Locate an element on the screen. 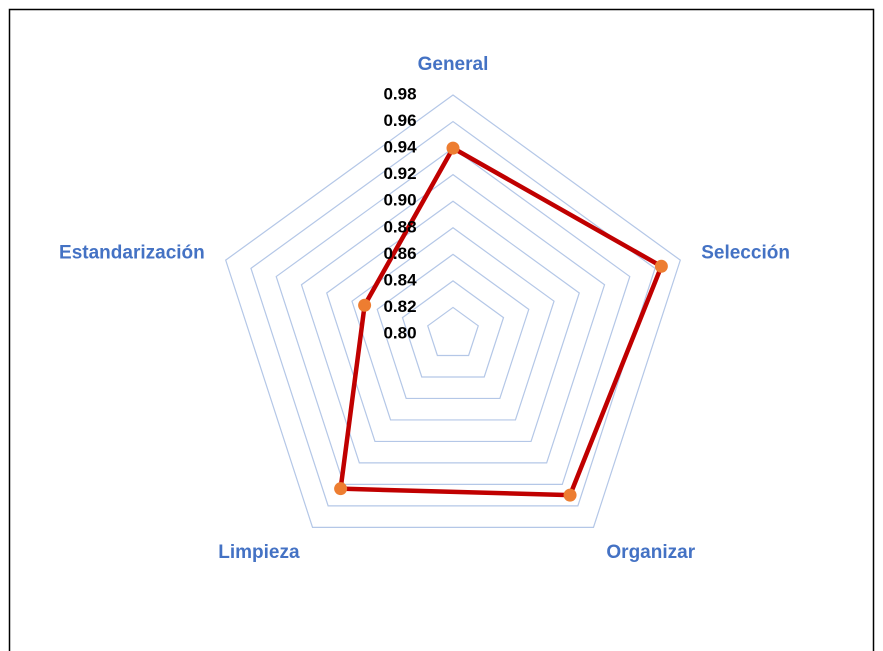  r-tick-label: 0.80 is located at coordinates (399, 332).